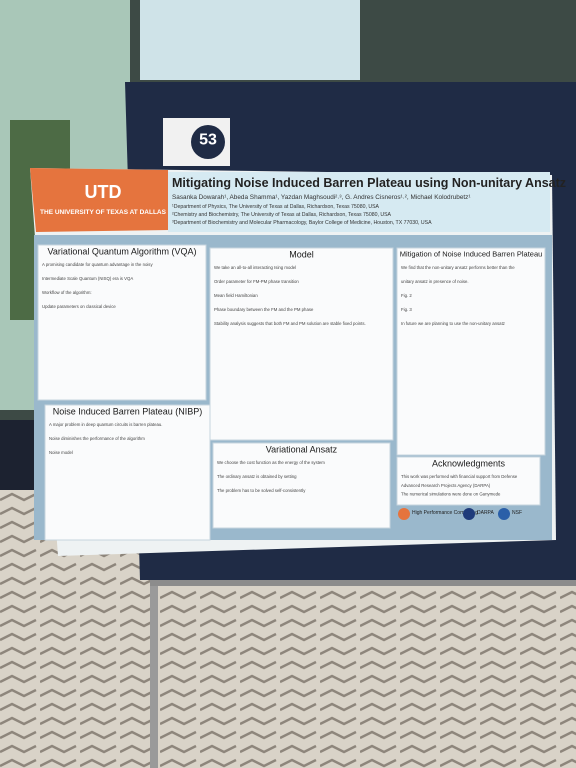 The height and width of the screenshot is (768, 576). I want to click on stand-leg, so click(154, 654).